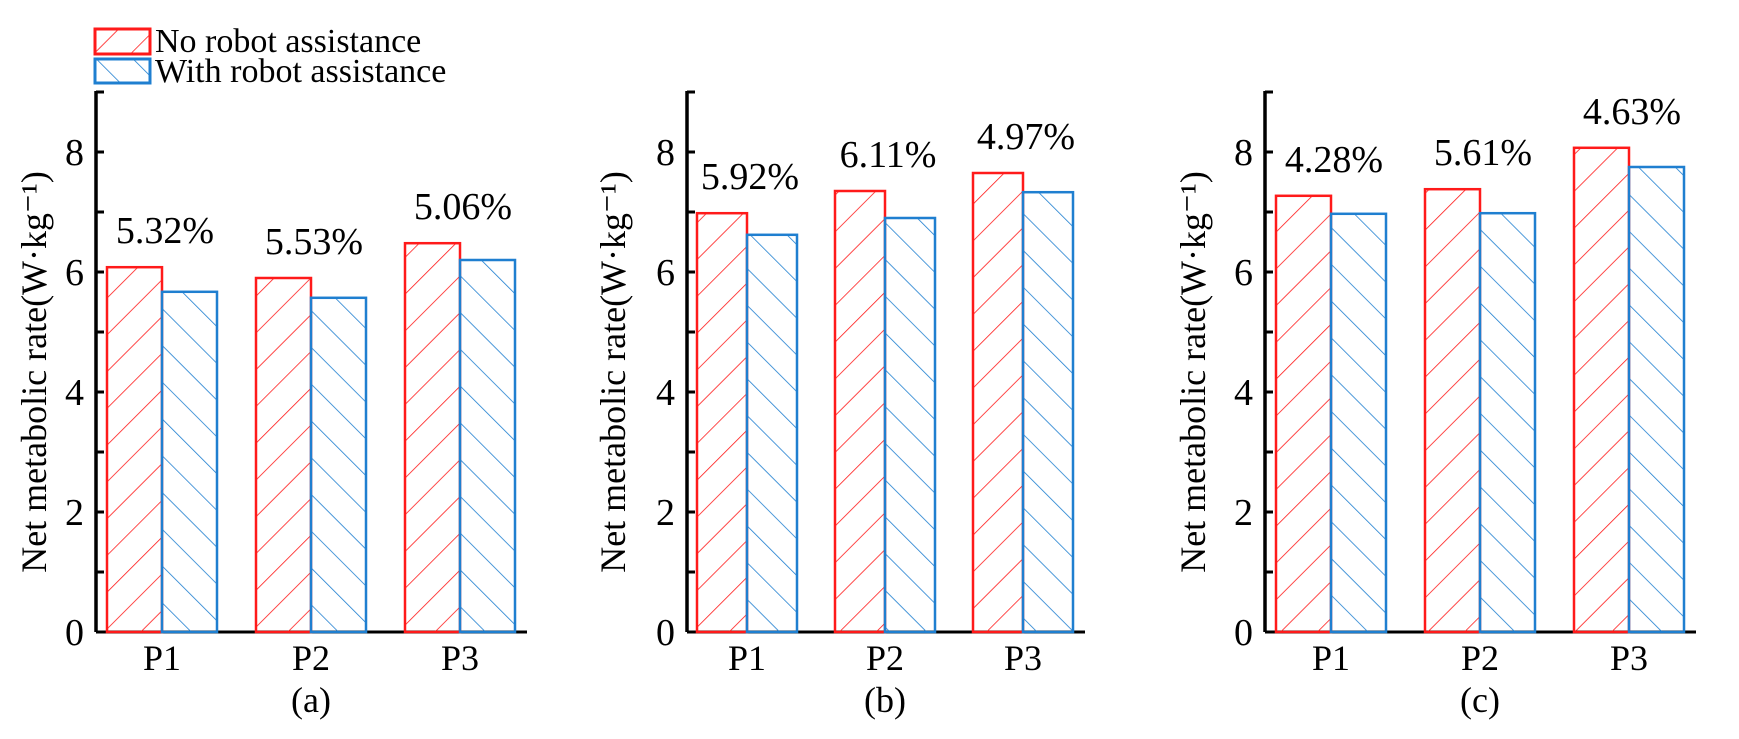  What do you see at coordinates (288, 41) in the screenshot?
I see `legend-label-no-assist: No robot assistance` at bounding box center [288, 41].